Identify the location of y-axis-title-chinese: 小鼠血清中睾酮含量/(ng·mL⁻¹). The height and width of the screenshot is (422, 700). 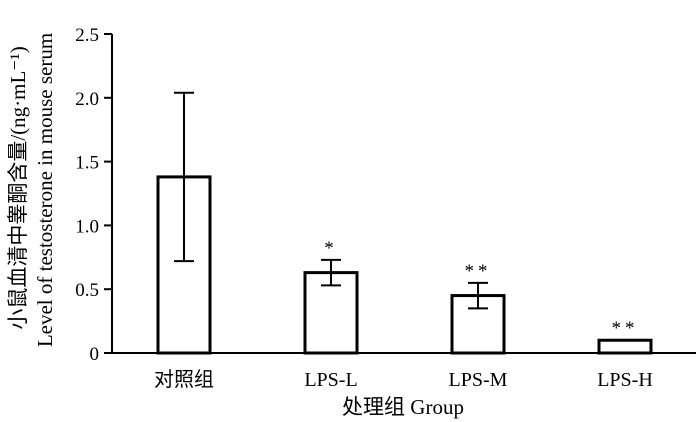
(18, 187).